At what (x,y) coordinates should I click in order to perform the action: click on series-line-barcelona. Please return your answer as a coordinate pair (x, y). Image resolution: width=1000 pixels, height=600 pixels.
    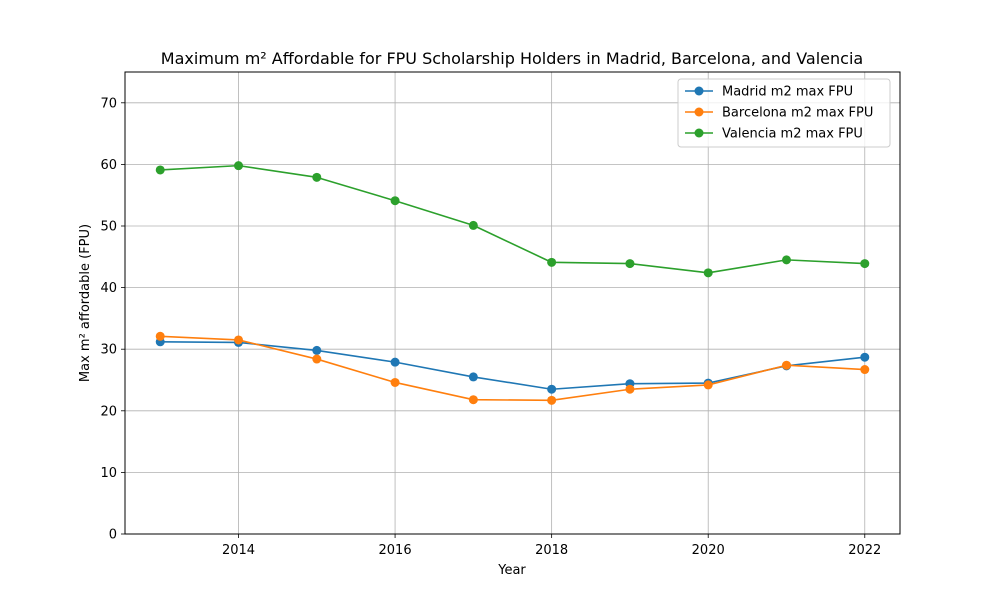
    Looking at the image, I should click on (512, 368).